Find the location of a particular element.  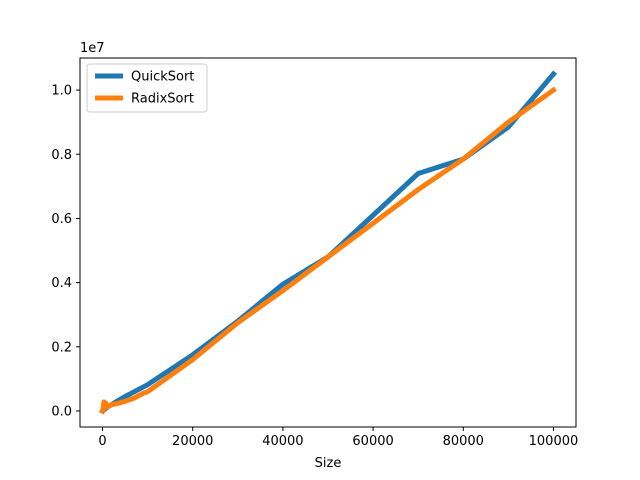

x-tick-label: 80000 is located at coordinates (463, 441).